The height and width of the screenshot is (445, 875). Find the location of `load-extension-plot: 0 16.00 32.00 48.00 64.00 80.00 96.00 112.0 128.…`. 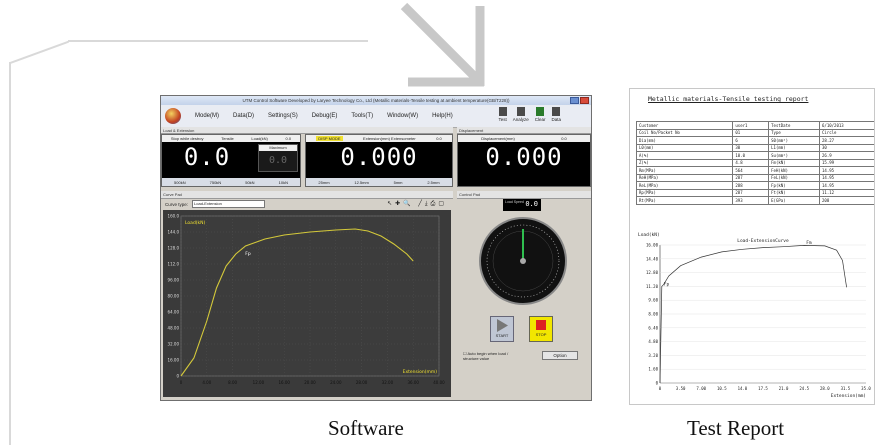

load-extension-plot: 0 16.00 32.00 48.00 64.00 80.00 96.00 112.0 128.… is located at coordinates (307, 303).